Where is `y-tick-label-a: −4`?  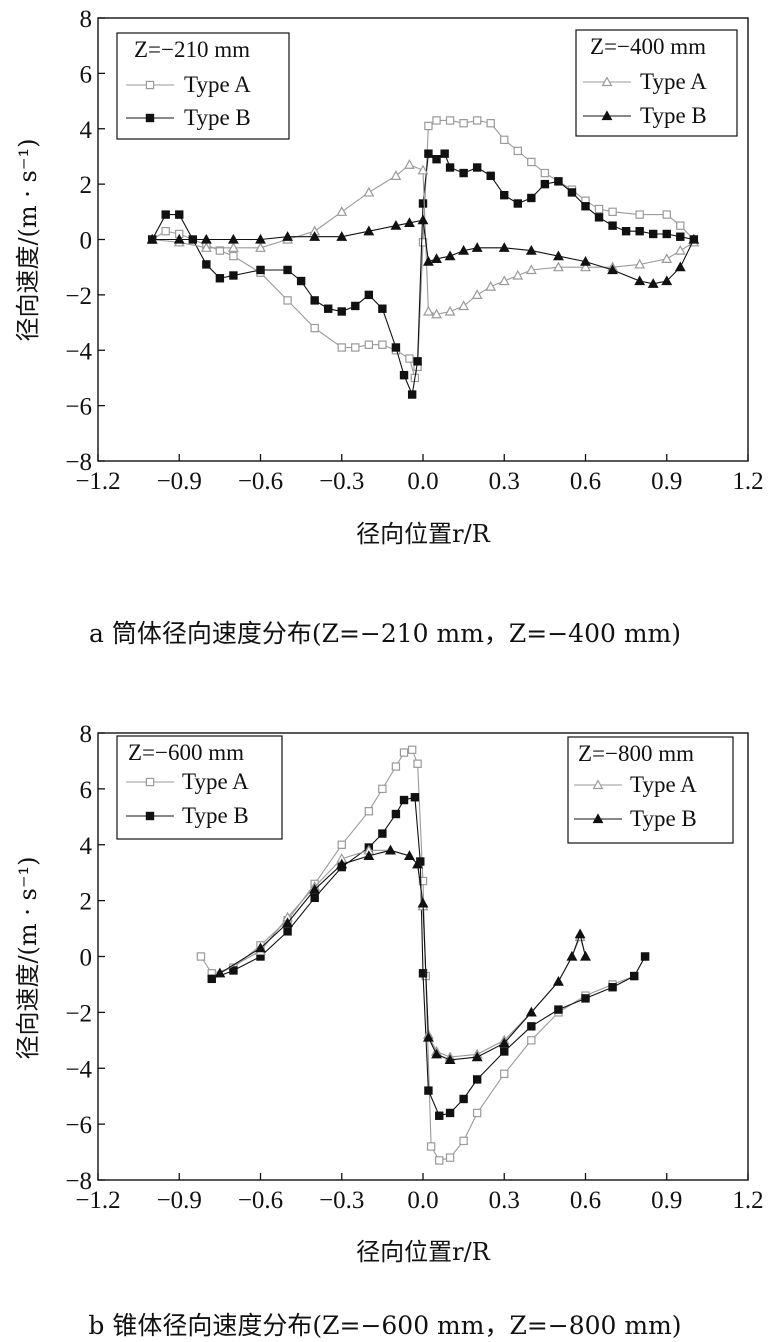
y-tick-label-a: −4 is located at coordinates (78, 351).